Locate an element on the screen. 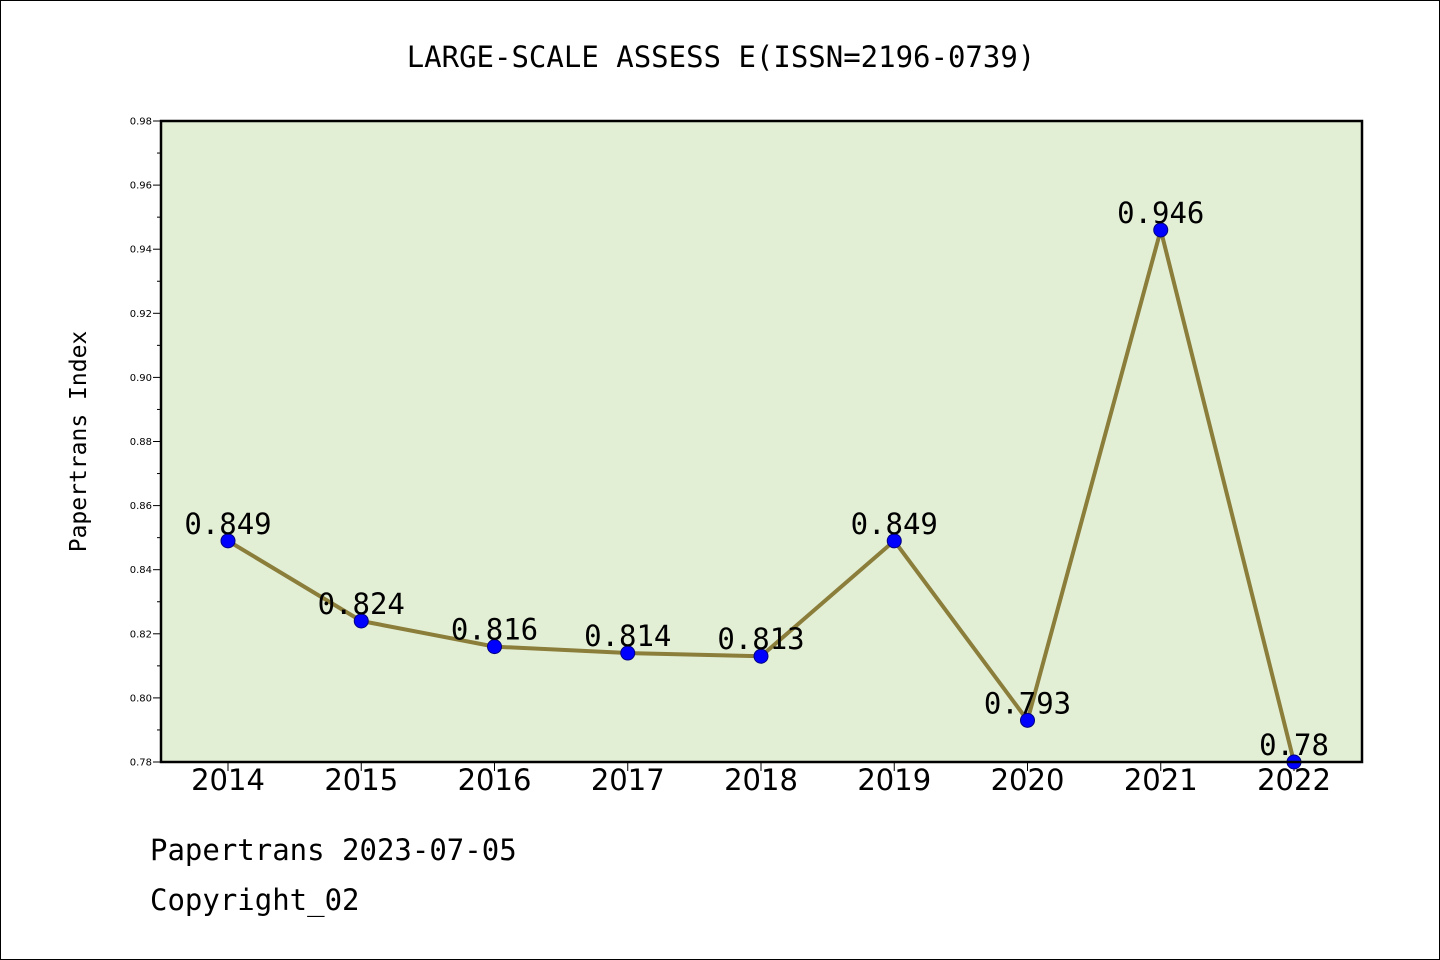  x-tick-label: 2019 is located at coordinates (894, 780).